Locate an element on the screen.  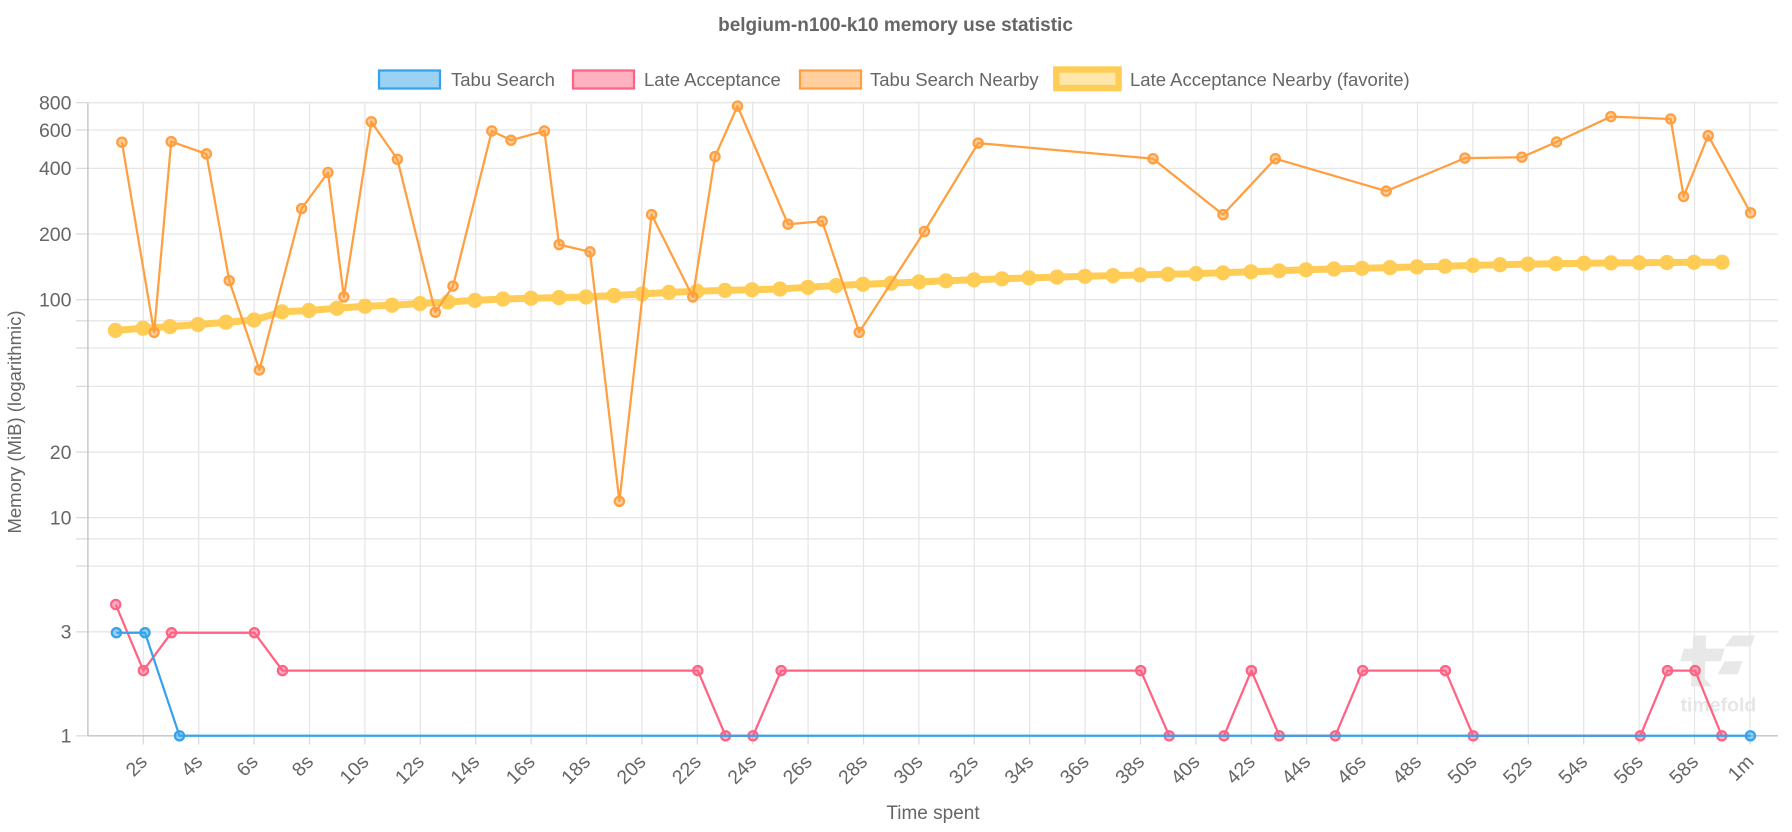
svg-text: timefold is located at coordinates (1719, 706).